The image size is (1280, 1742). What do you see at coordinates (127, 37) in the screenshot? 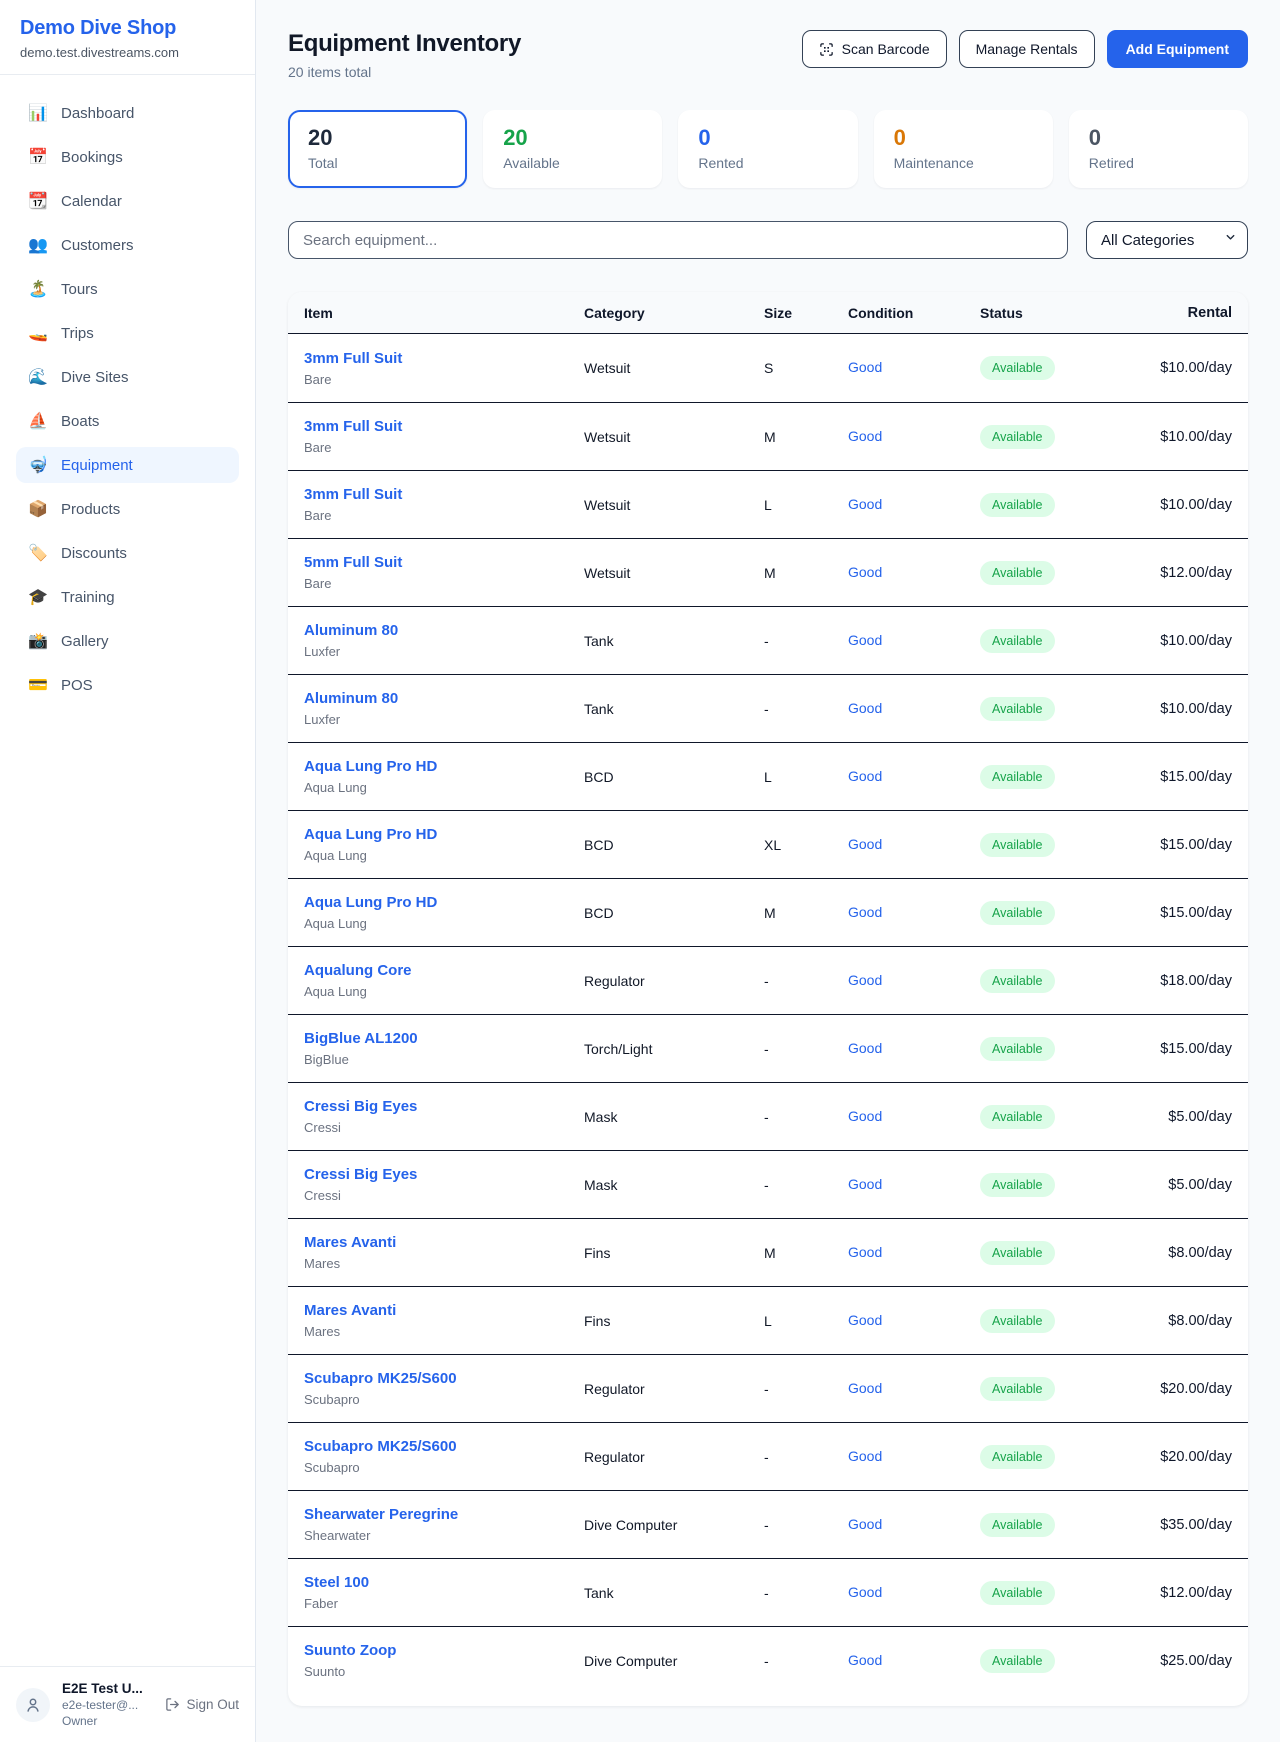
I see `brand-block: Demo Dive Shop demo.test.divestreams.com` at bounding box center [127, 37].